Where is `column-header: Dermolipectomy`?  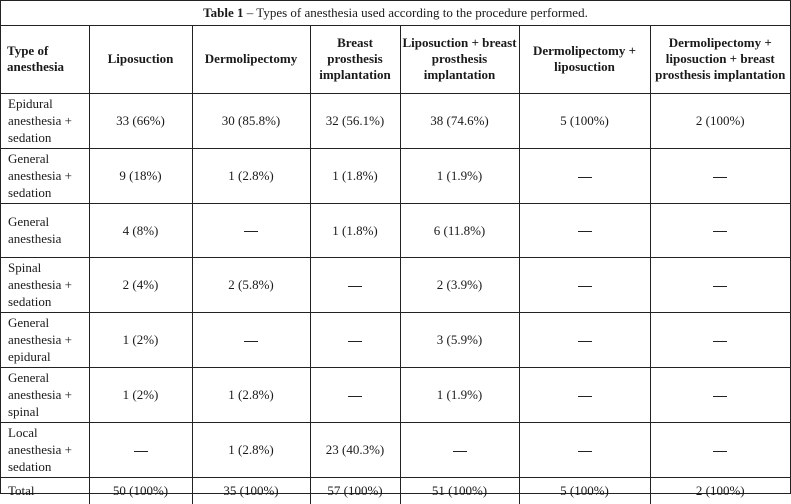 column-header: Dermolipectomy is located at coordinates (251, 60).